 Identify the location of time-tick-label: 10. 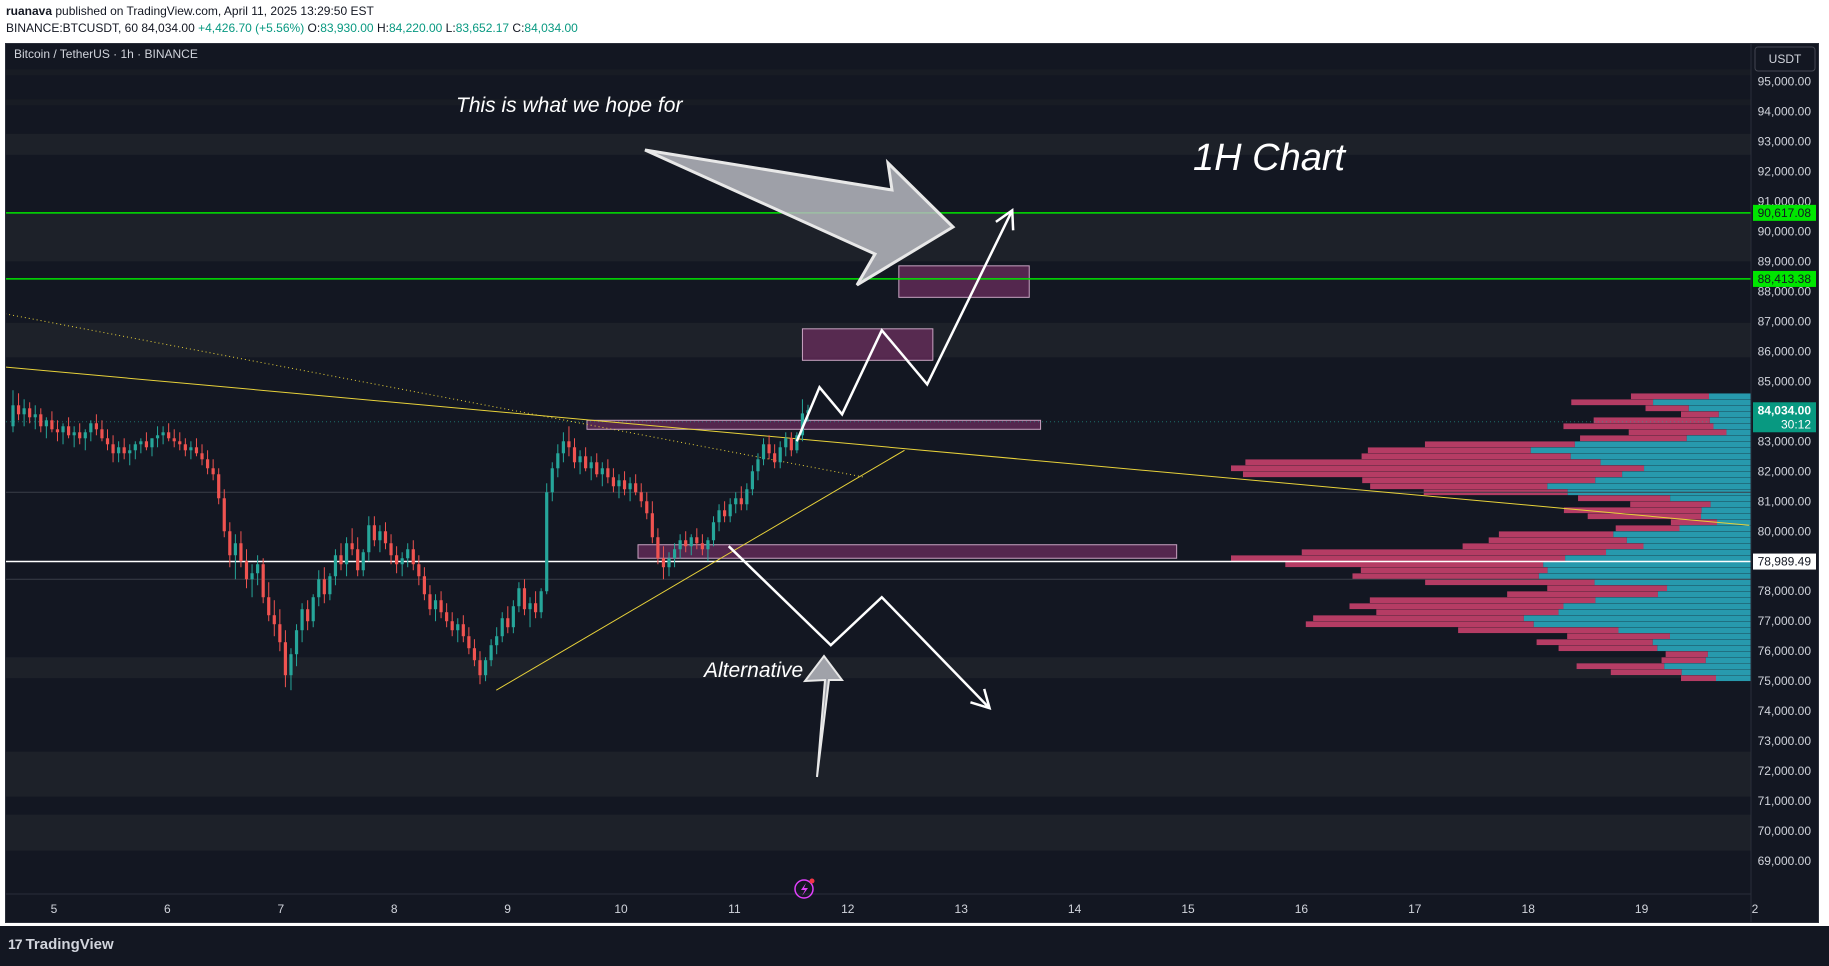
(621, 909).